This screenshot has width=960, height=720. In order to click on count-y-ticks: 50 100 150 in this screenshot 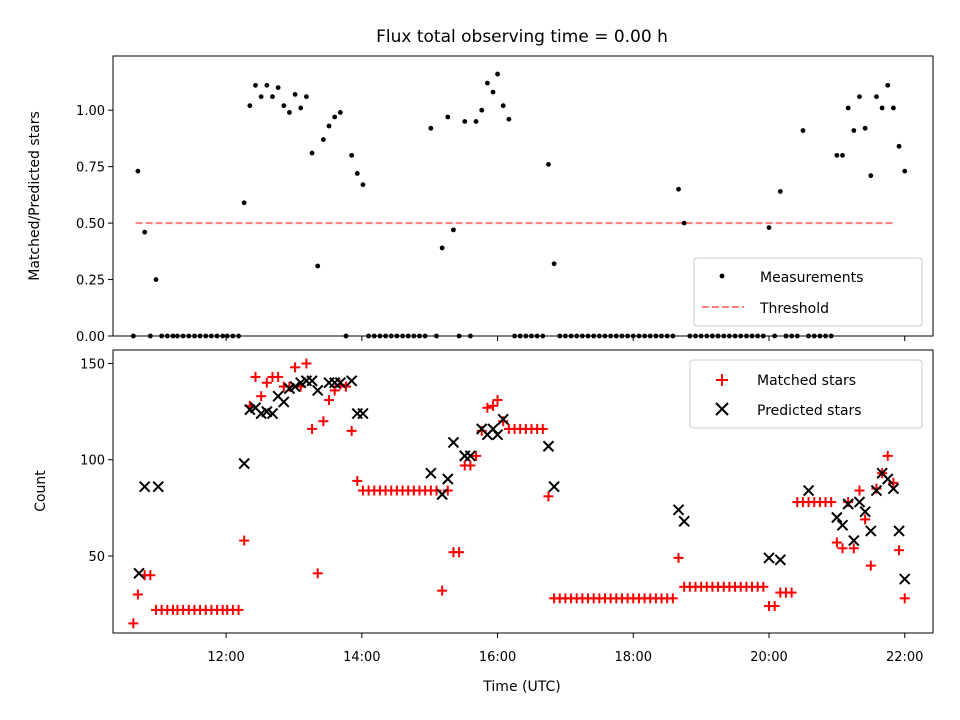, I will do `click(96, 461)`.